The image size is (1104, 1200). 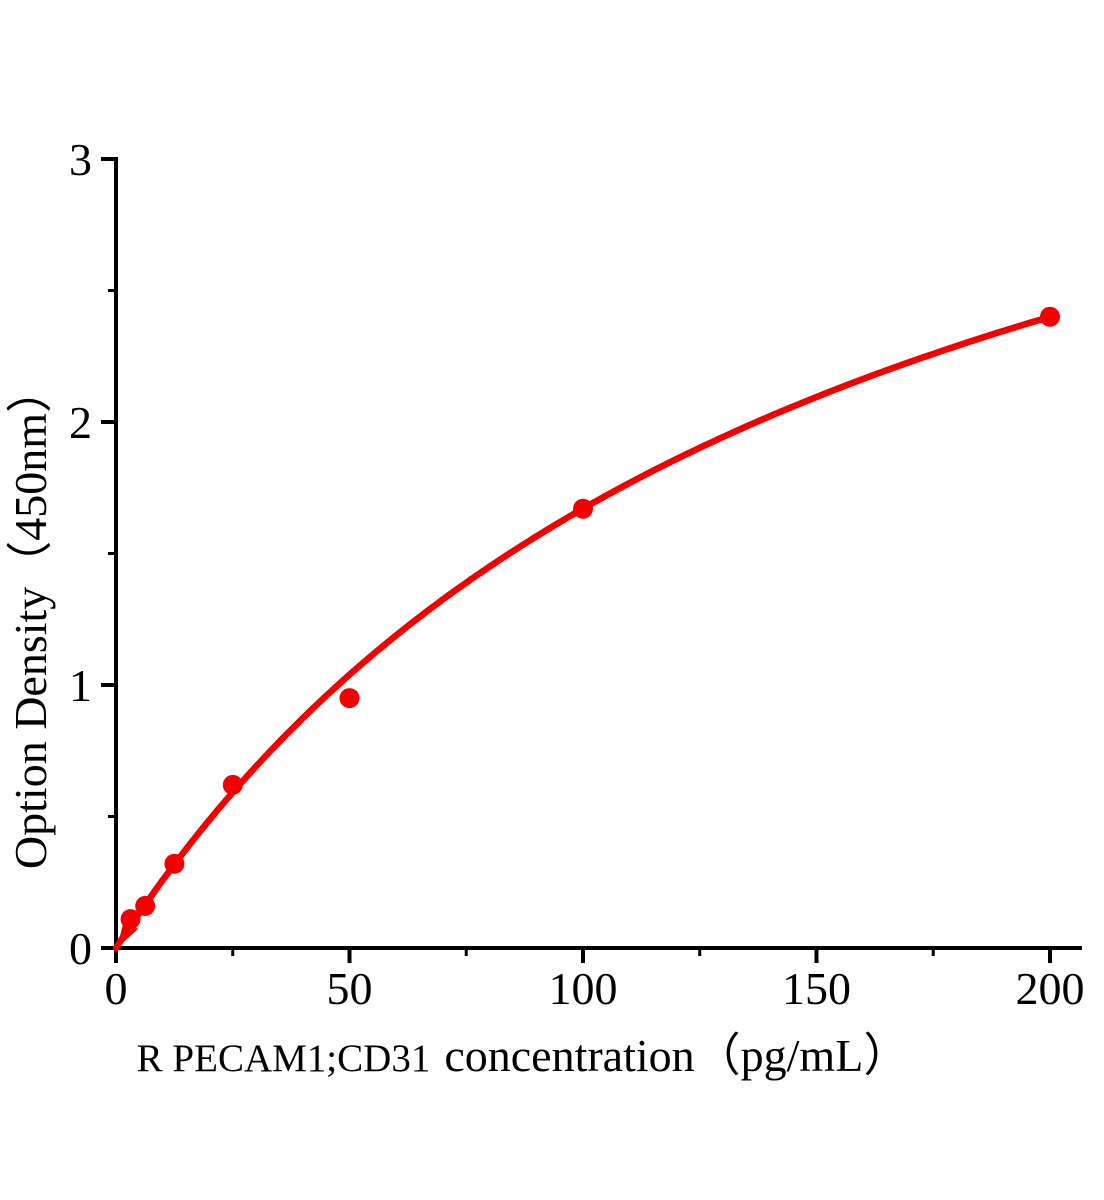 What do you see at coordinates (80, 422) in the screenshot?
I see `y-tick-label: 2` at bounding box center [80, 422].